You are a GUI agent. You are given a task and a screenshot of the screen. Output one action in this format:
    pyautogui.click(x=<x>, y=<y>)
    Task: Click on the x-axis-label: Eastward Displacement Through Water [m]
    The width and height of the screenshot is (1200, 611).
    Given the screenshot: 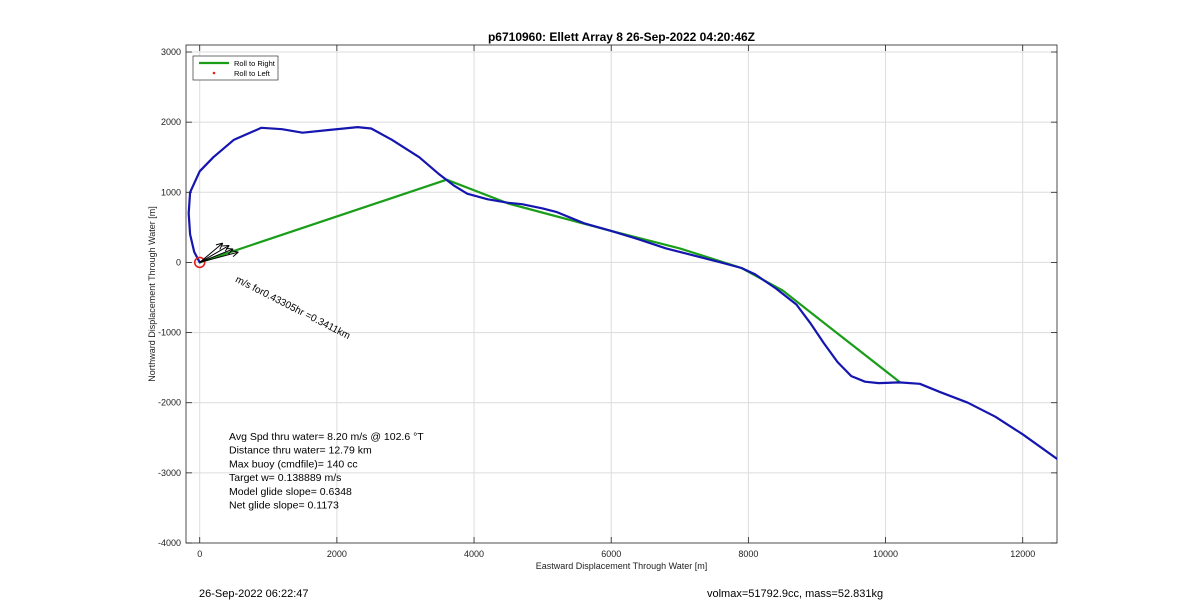 What is the action you would take?
    pyautogui.click(x=622, y=566)
    